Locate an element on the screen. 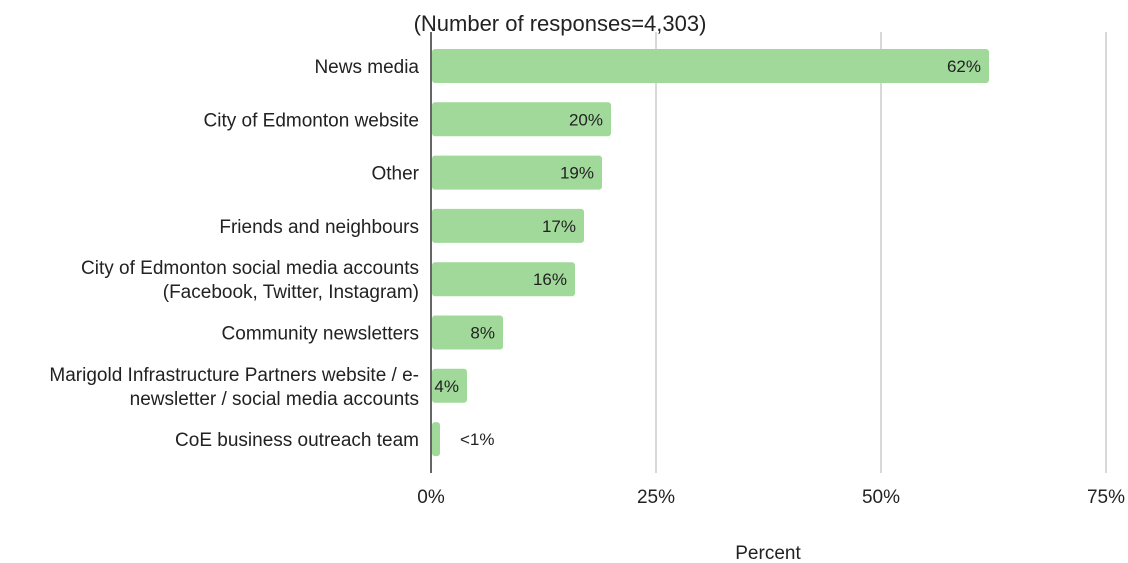 This screenshot has height=563, width=1128. category-label: Friends and neighbours is located at coordinates (319, 227).